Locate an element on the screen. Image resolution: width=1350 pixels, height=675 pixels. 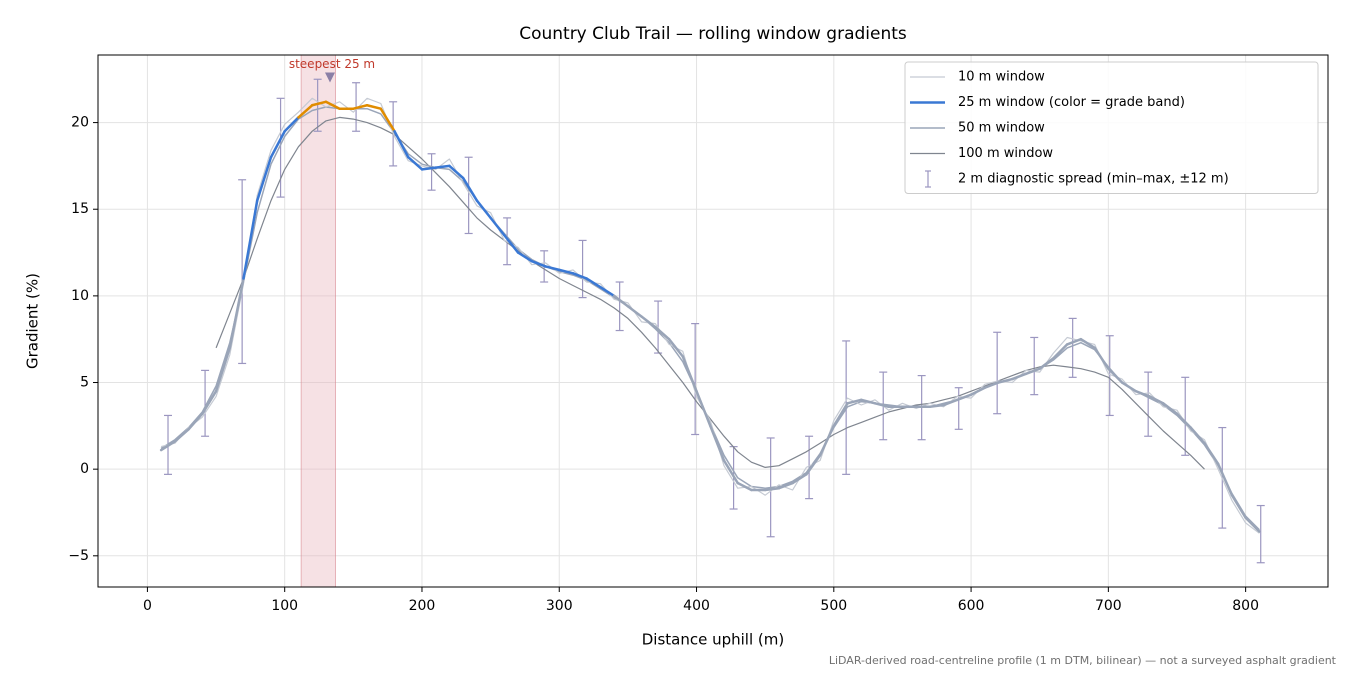
x-tick-label: 800 is located at coordinates (1245, 606).